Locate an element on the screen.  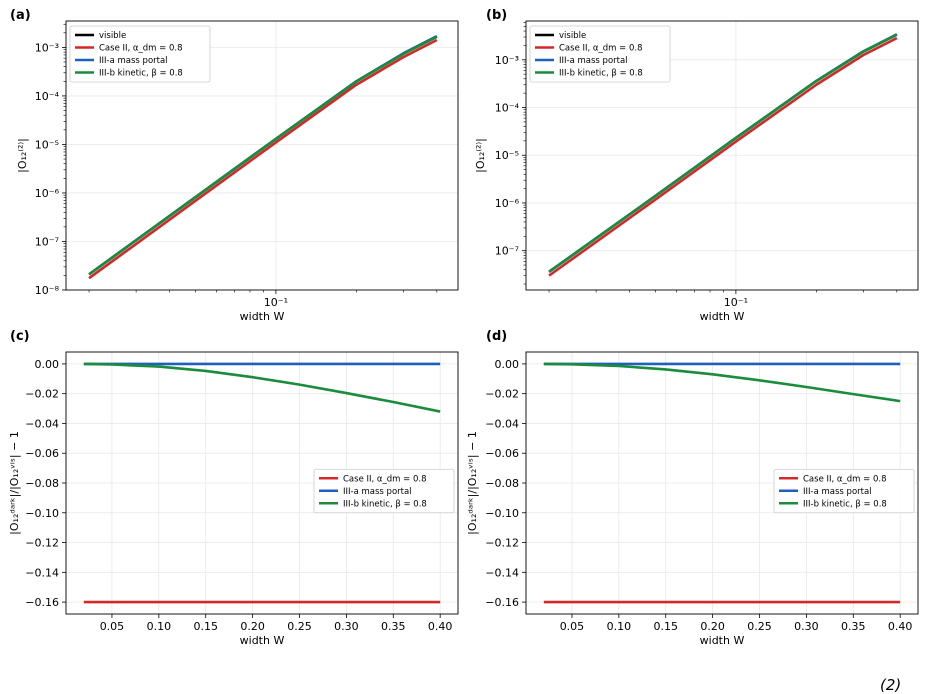
panel-label: (d) is located at coordinates (496, 336).